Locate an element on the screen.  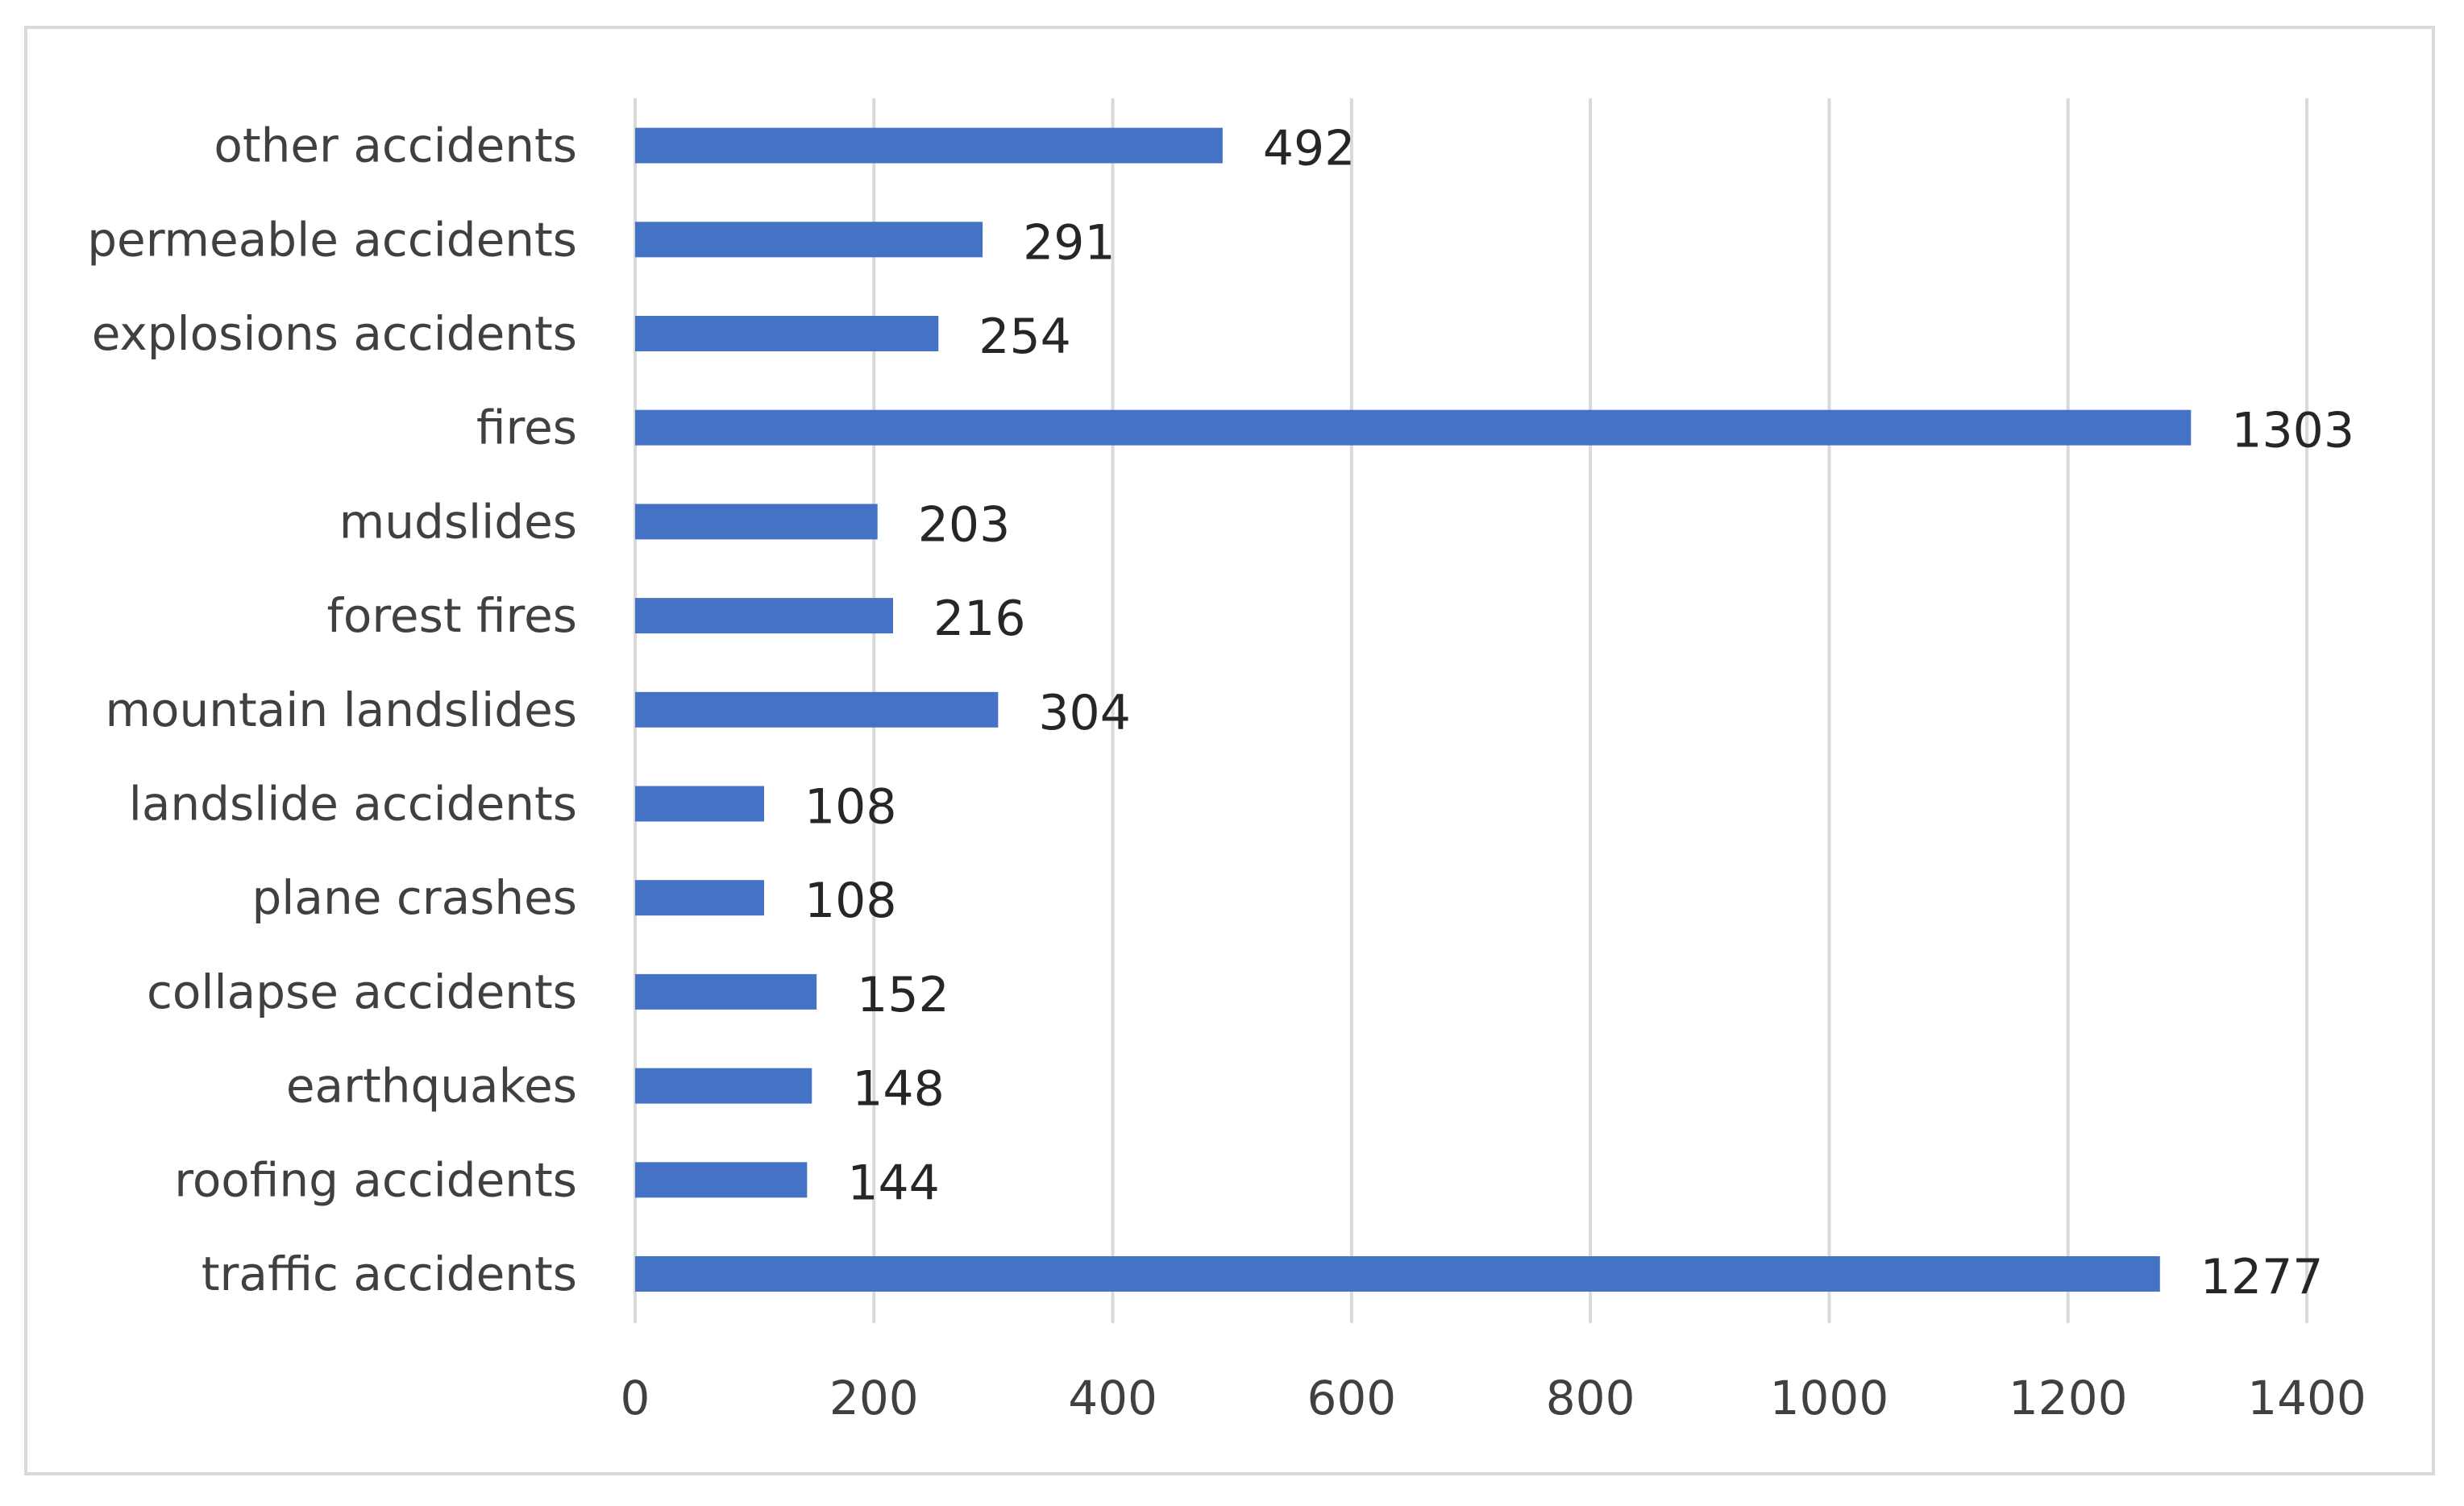
category-label-roofing-accidents: roofing accidents is located at coordinates (375, 1179).